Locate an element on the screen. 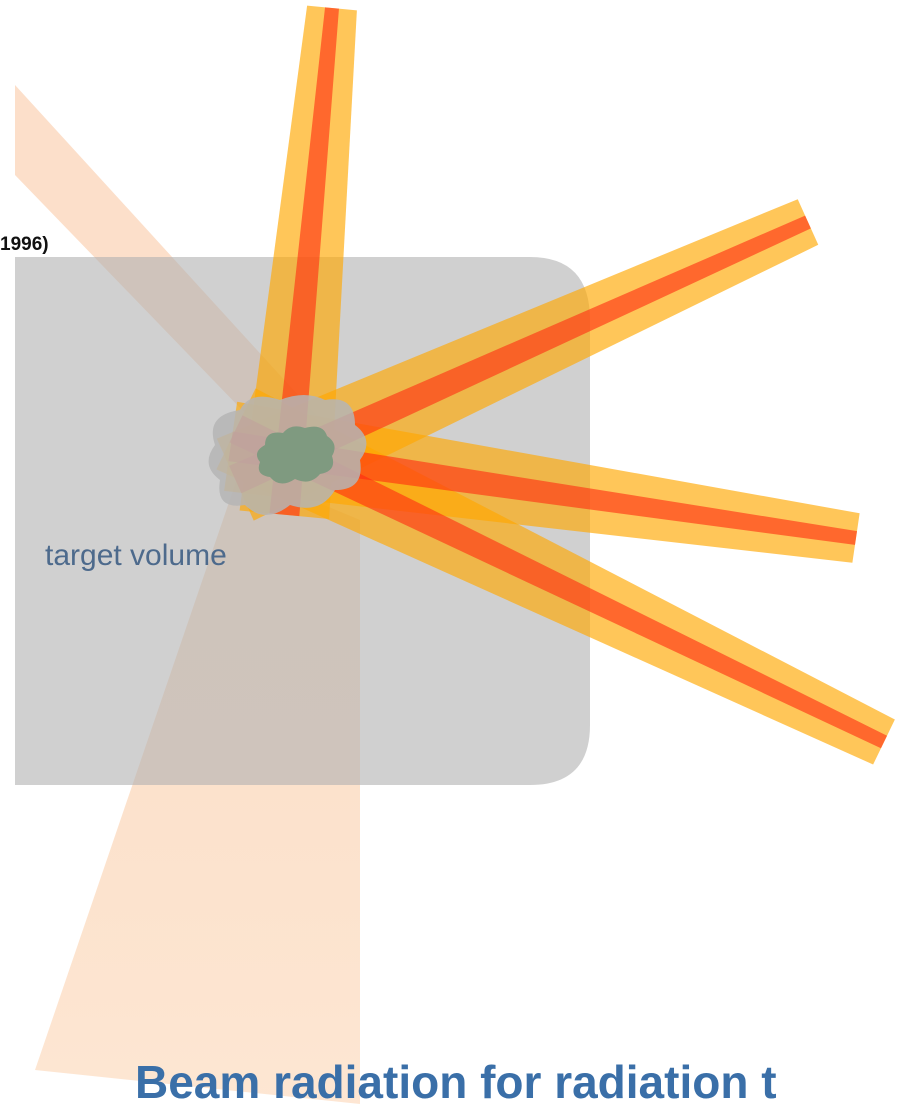 The width and height of the screenshot is (899, 1104). citation: 1996) is located at coordinates (24, 244).